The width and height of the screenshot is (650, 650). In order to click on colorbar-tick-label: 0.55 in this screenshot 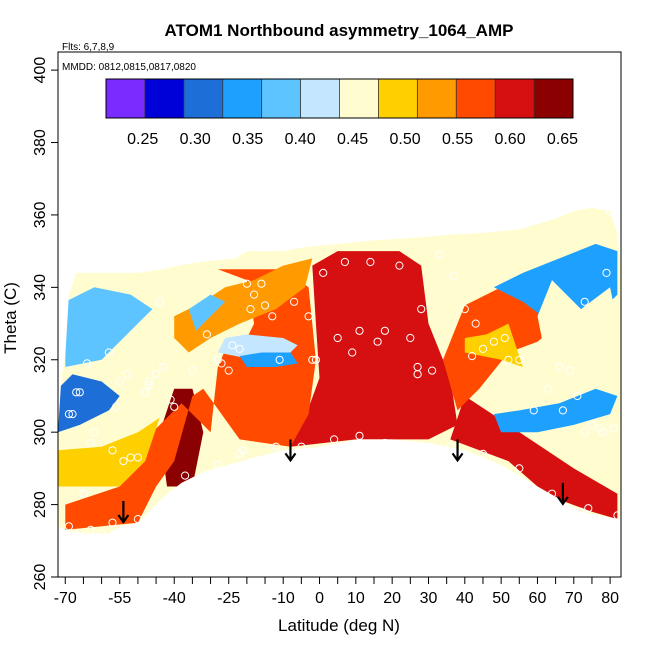, I will do `click(457, 139)`.